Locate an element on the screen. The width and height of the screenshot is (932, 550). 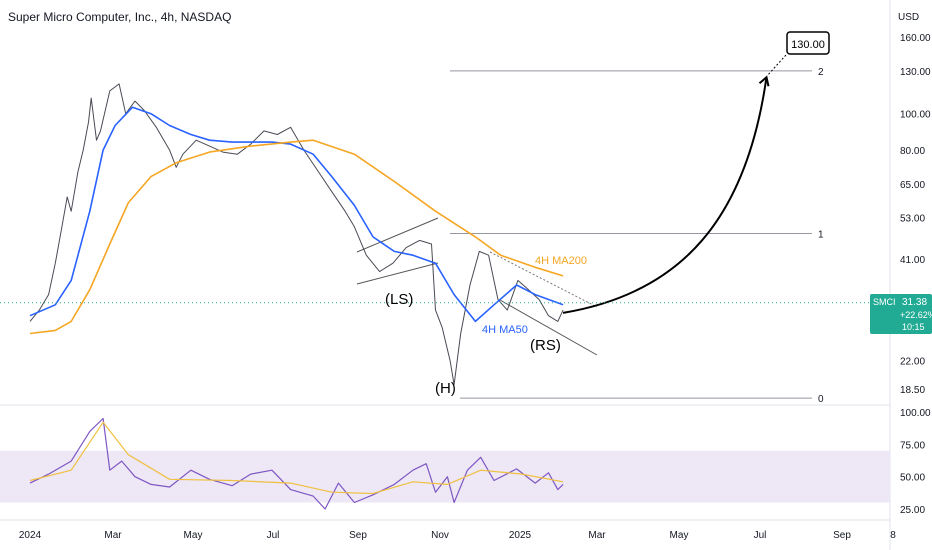
price-badge-bg is located at coordinates (901, 314).